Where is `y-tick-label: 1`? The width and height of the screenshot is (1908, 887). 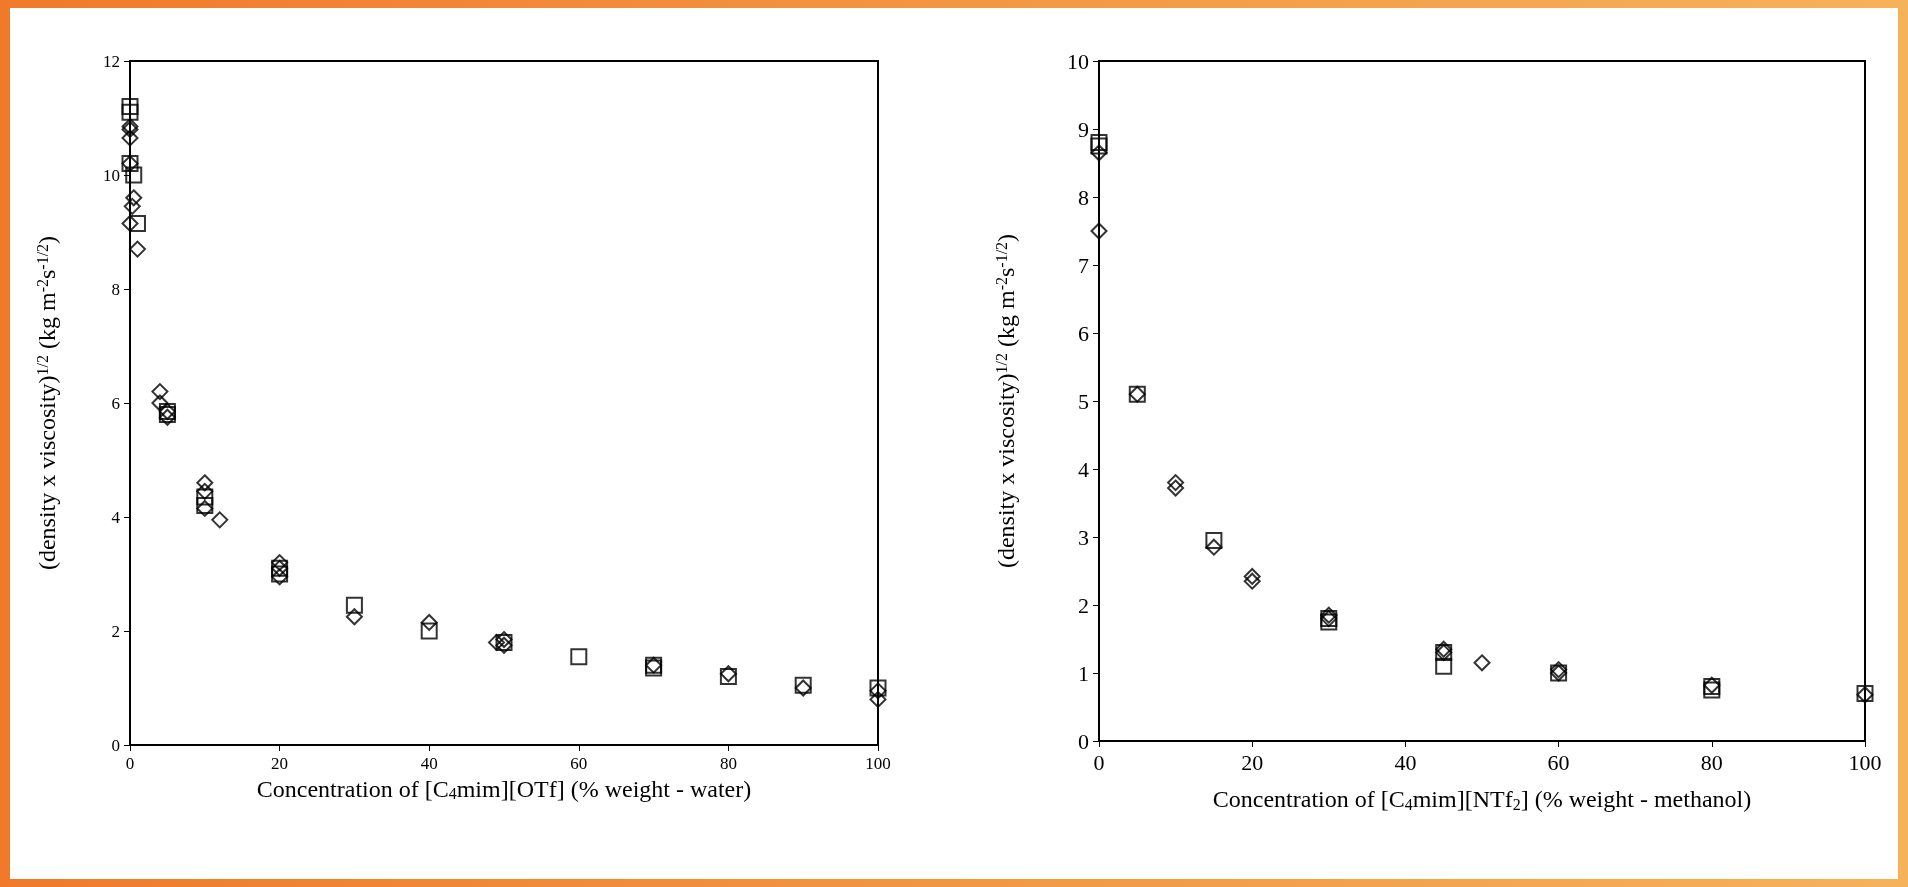 y-tick-label: 1 is located at coordinates (1083, 673).